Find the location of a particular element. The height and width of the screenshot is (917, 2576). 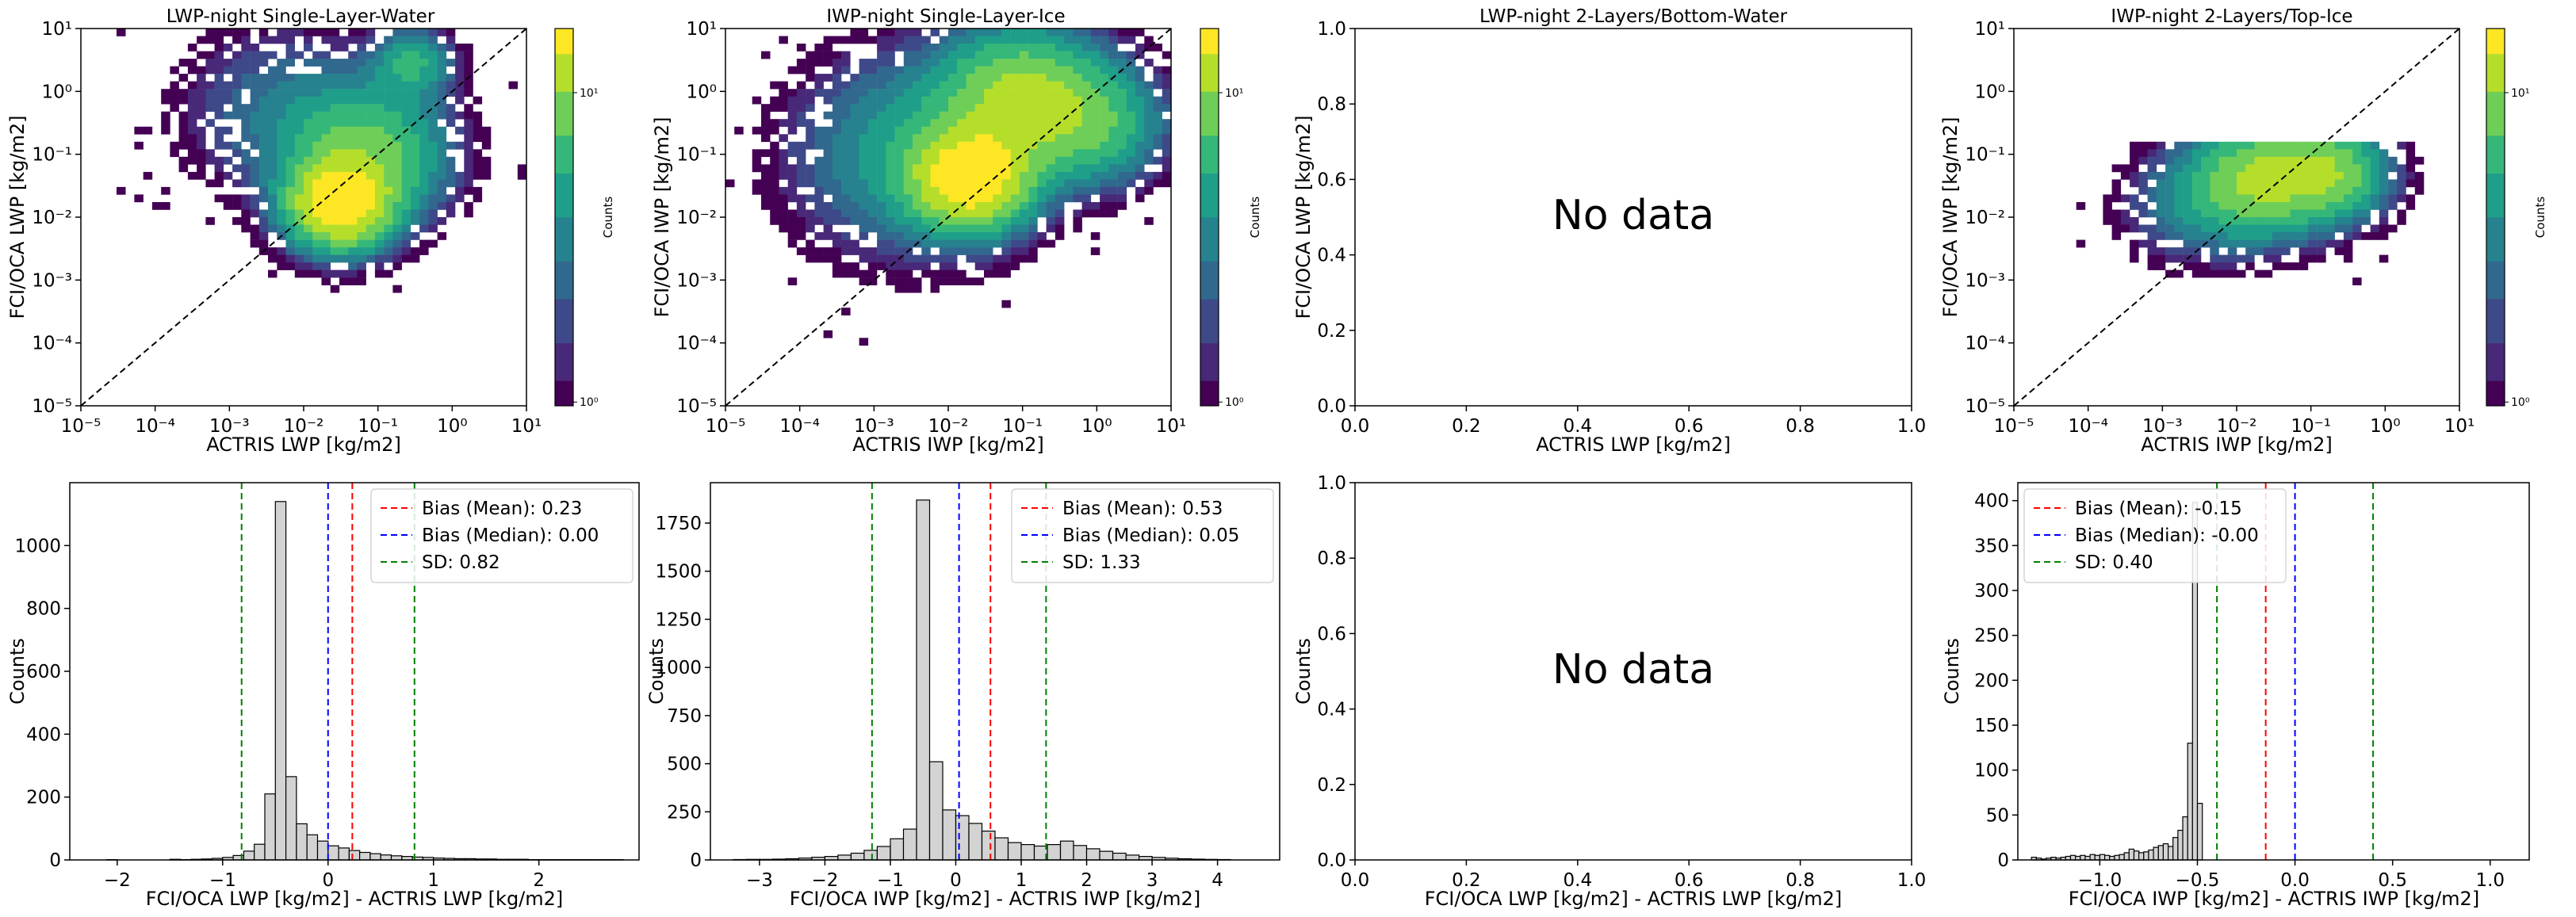

x-tick-label: −0.5 is located at coordinates (2198, 880).